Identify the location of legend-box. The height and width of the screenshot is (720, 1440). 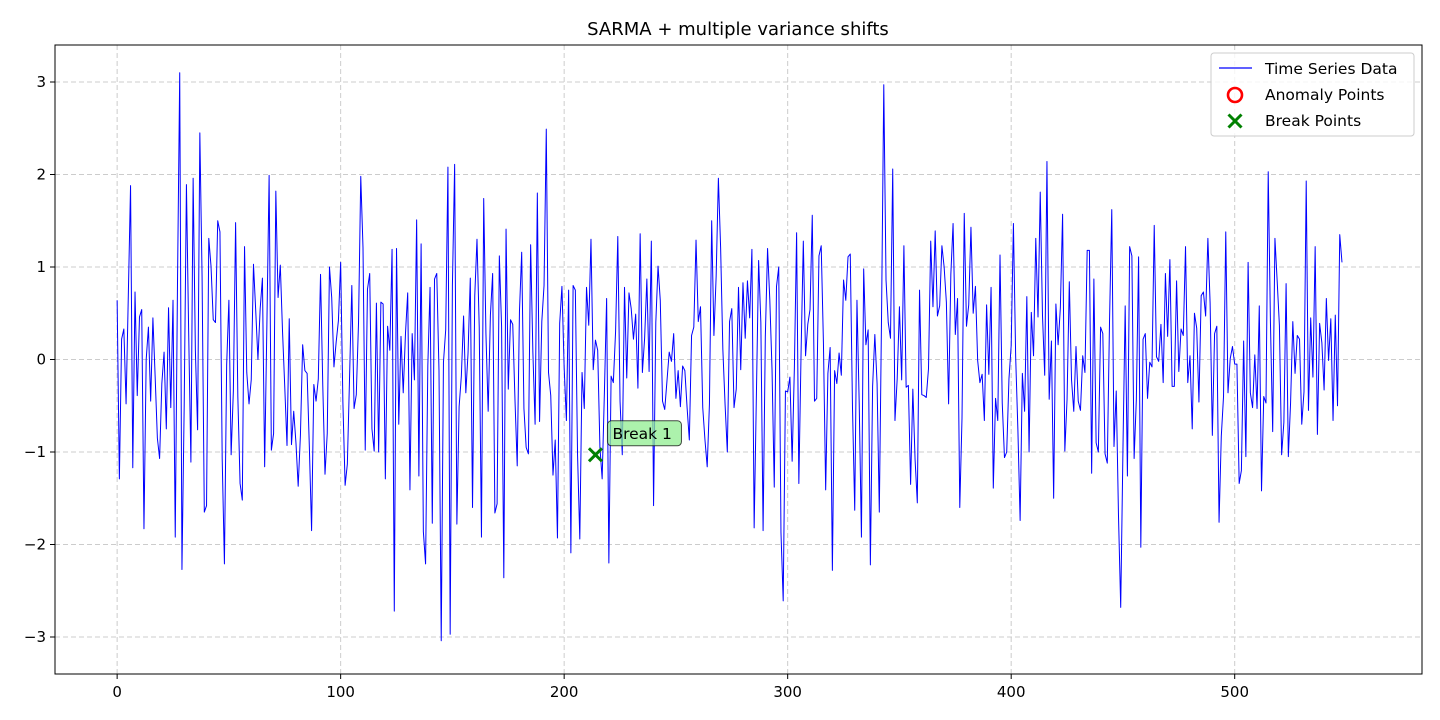
(1312, 94).